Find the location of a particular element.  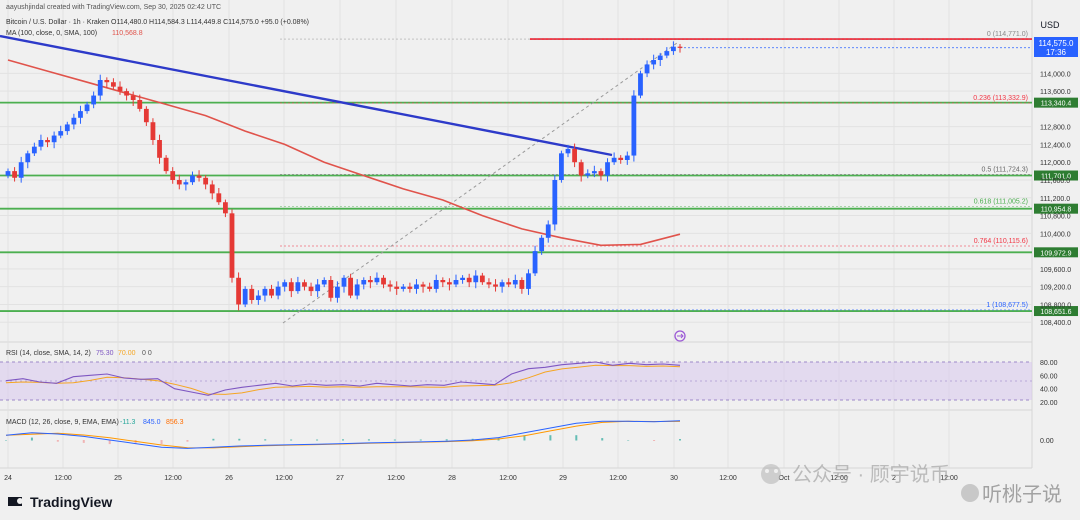

price-tick-label: 112,400.0 is located at coordinates (1055, 145).